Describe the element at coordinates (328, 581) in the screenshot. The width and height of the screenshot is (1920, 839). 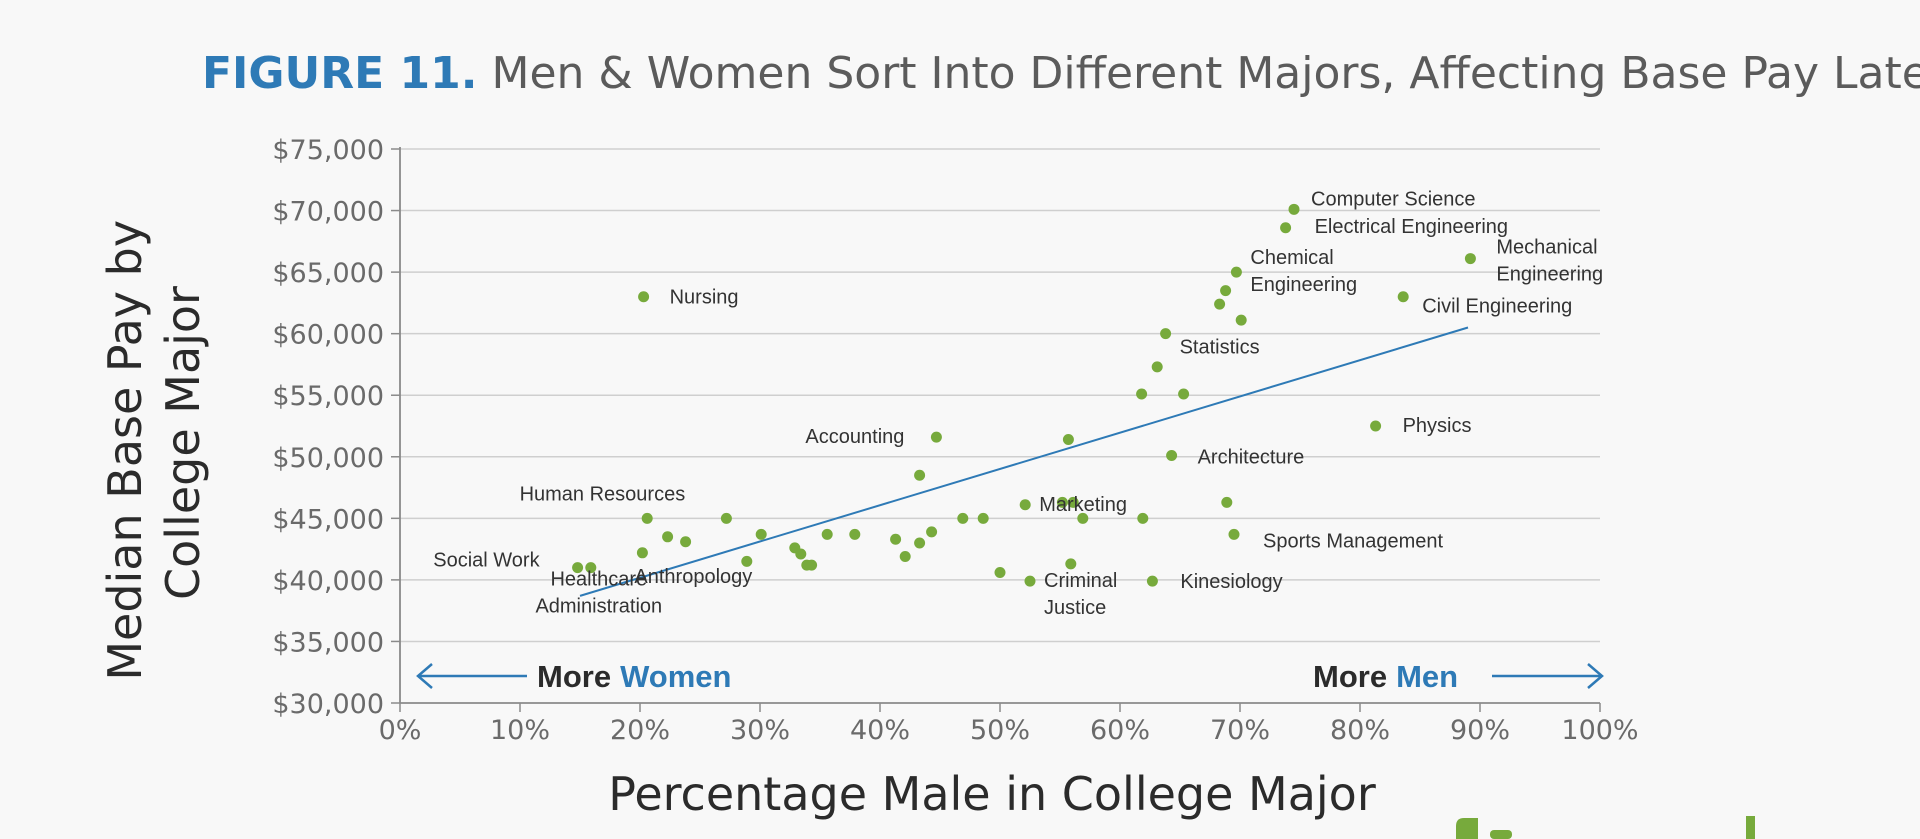
I see `y-tick-label: $40,000` at that location.